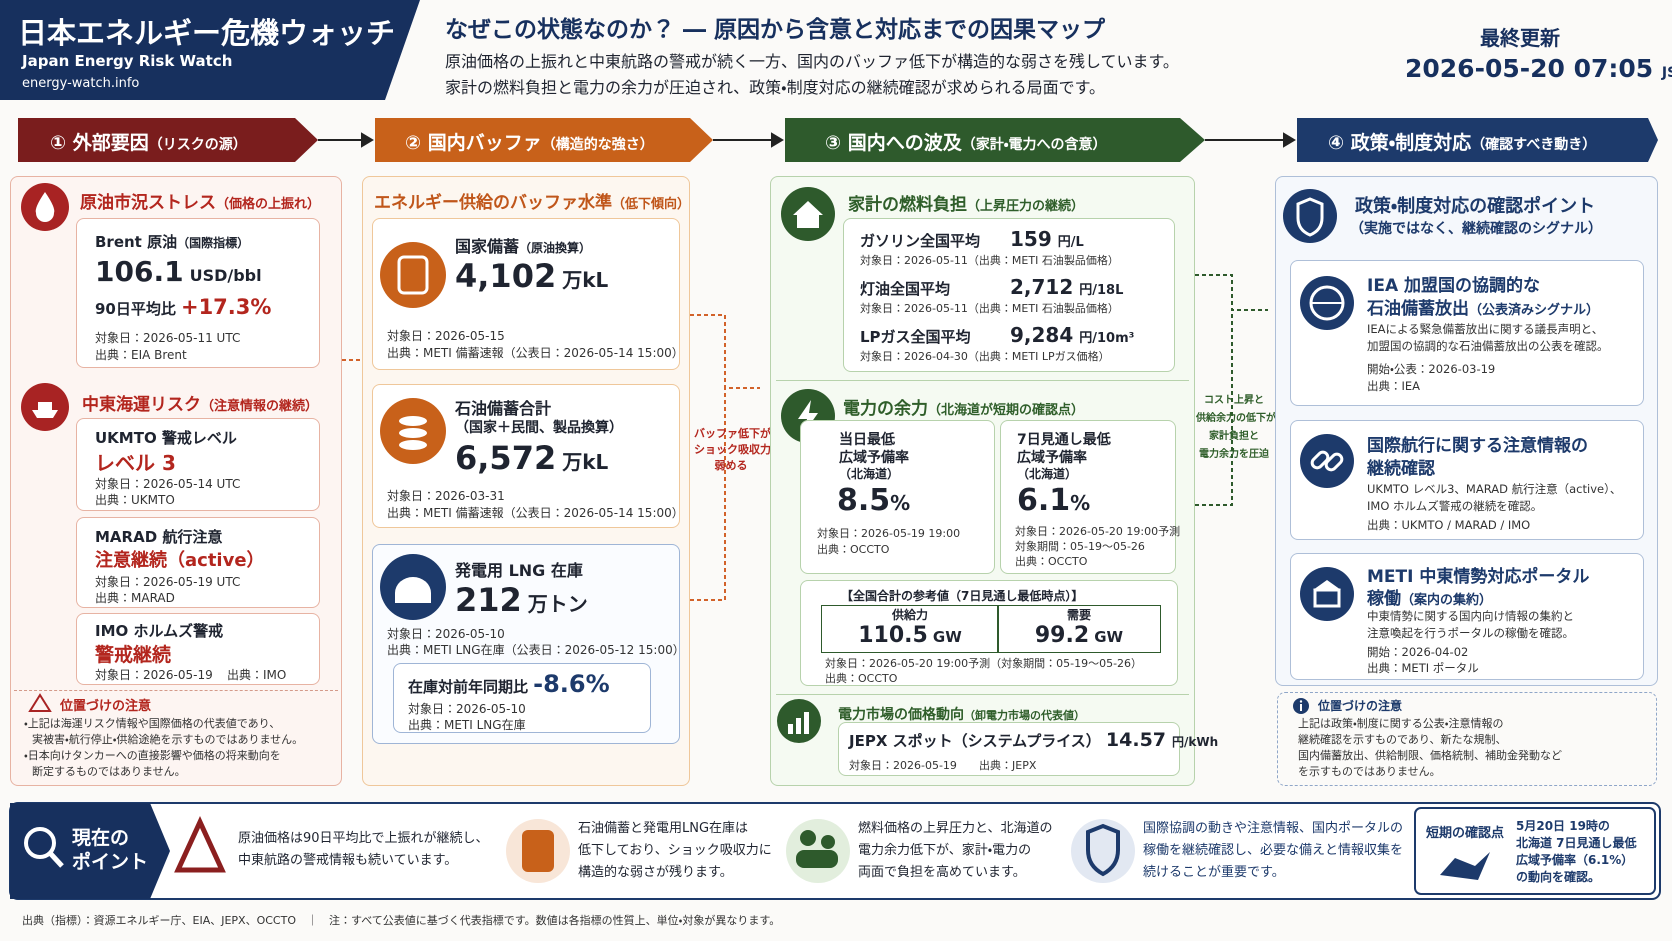  I want to click on point-line: 中東航路の警戒情報も続いています。, so click(348, 860).